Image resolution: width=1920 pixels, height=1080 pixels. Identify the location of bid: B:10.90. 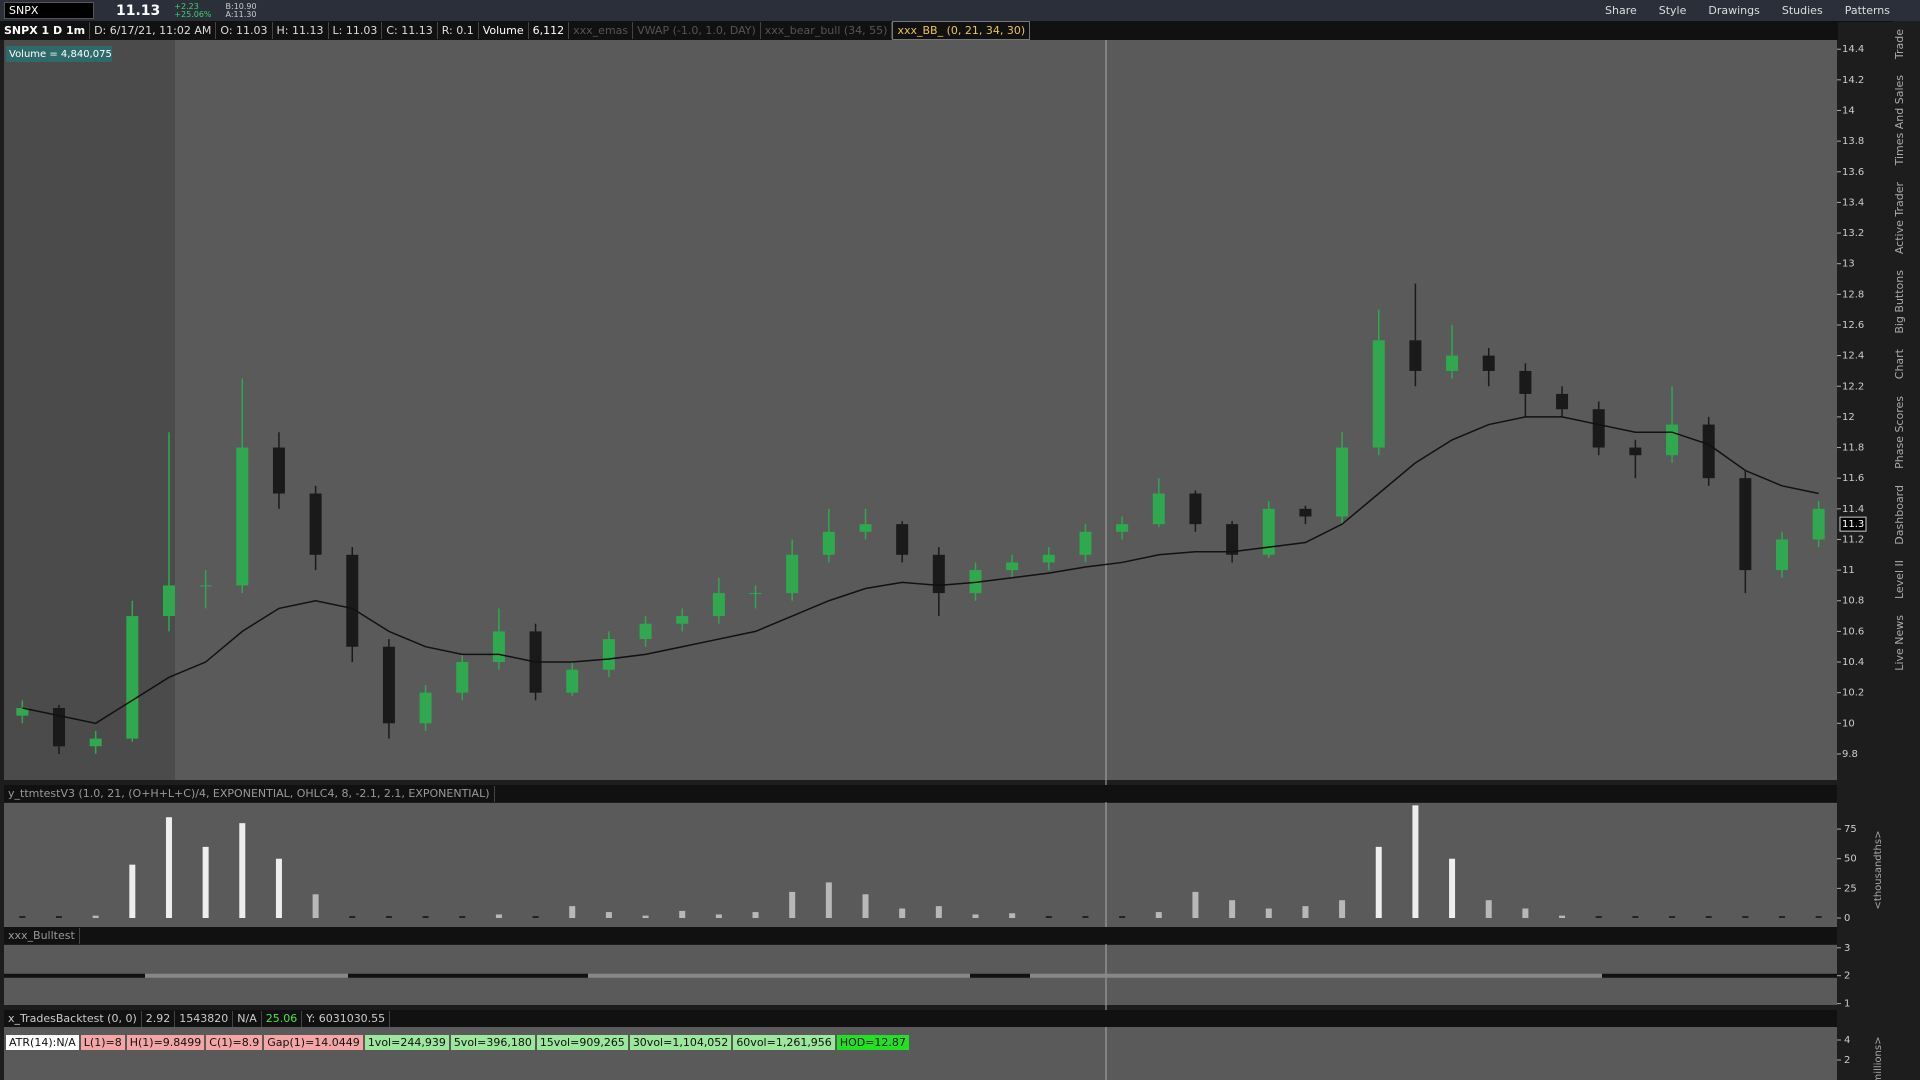
(241, 6).